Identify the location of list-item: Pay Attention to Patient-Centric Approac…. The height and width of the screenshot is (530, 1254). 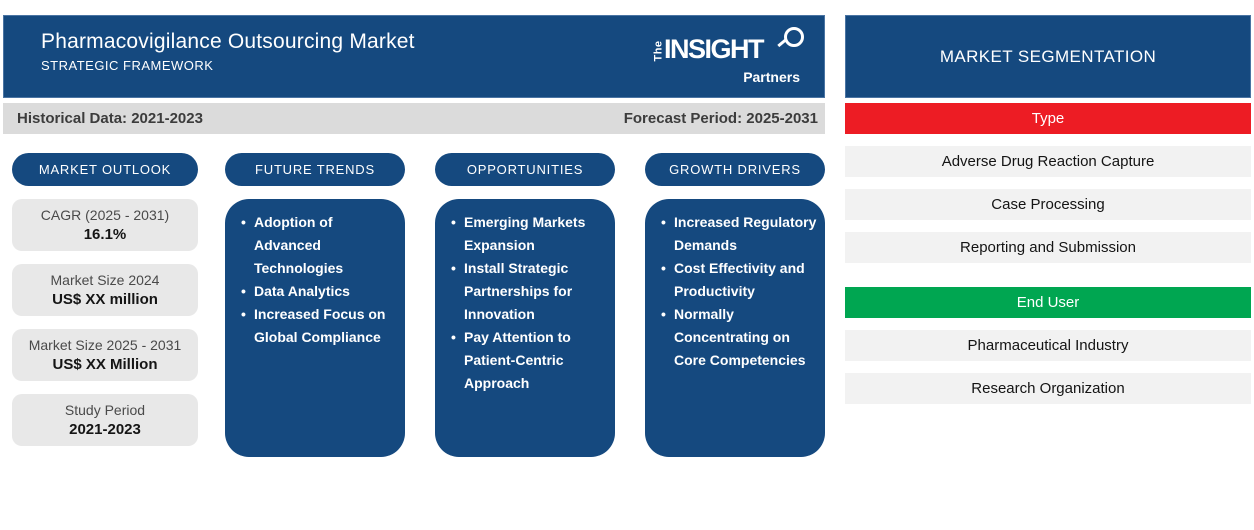
(530, 360).